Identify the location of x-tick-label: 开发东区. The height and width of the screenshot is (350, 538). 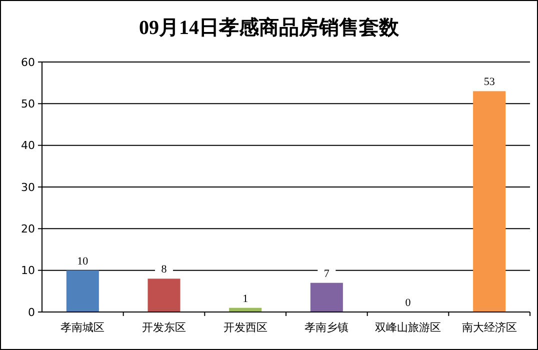
(164, 327).